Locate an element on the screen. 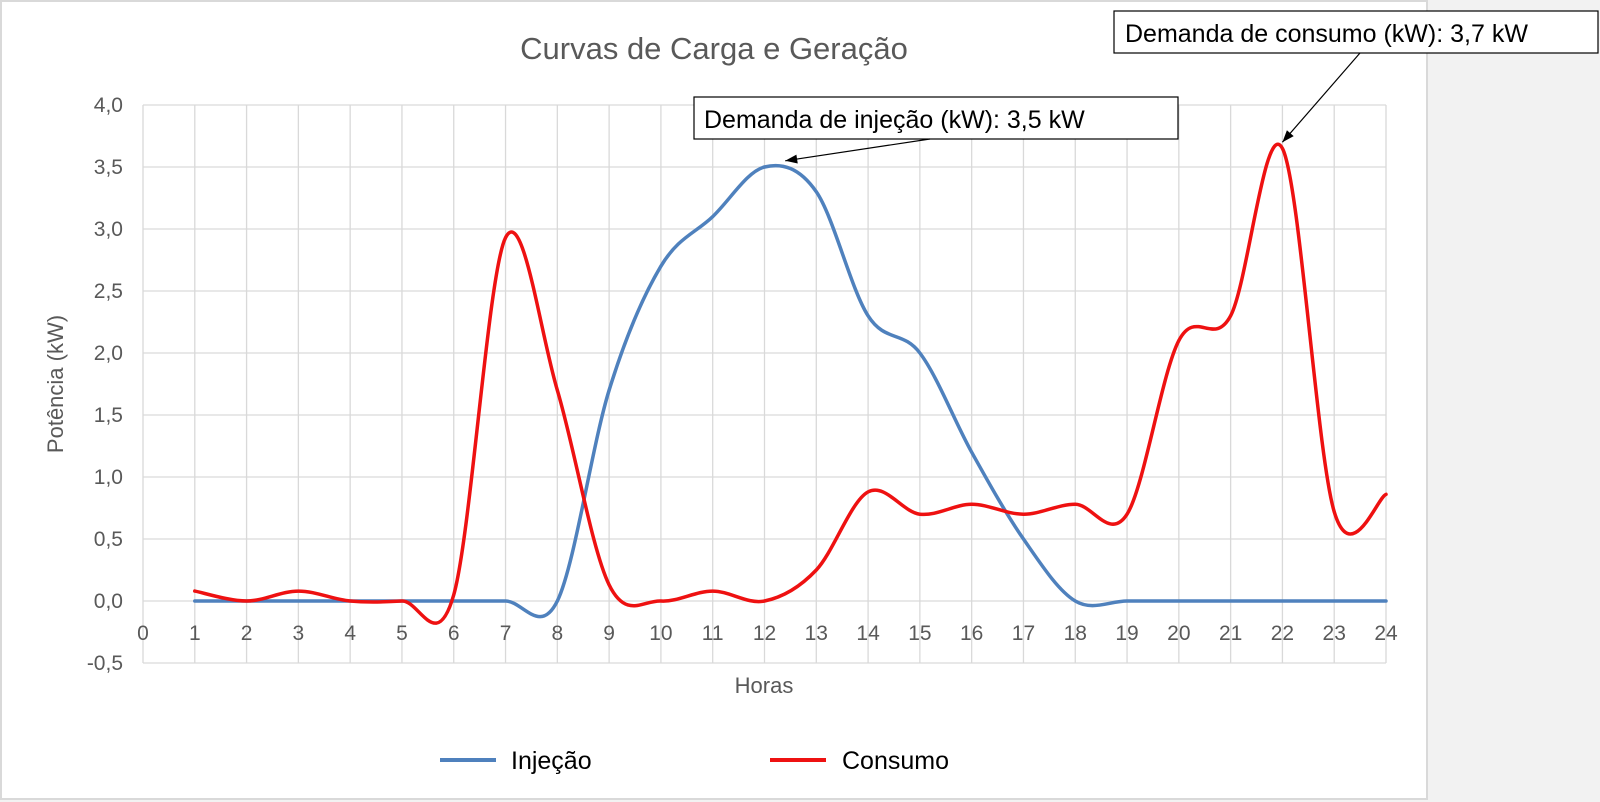 The height and width of the screenshot is (802, 1600). y-tick-label: 4,0 is located at coordinates (108, 105).